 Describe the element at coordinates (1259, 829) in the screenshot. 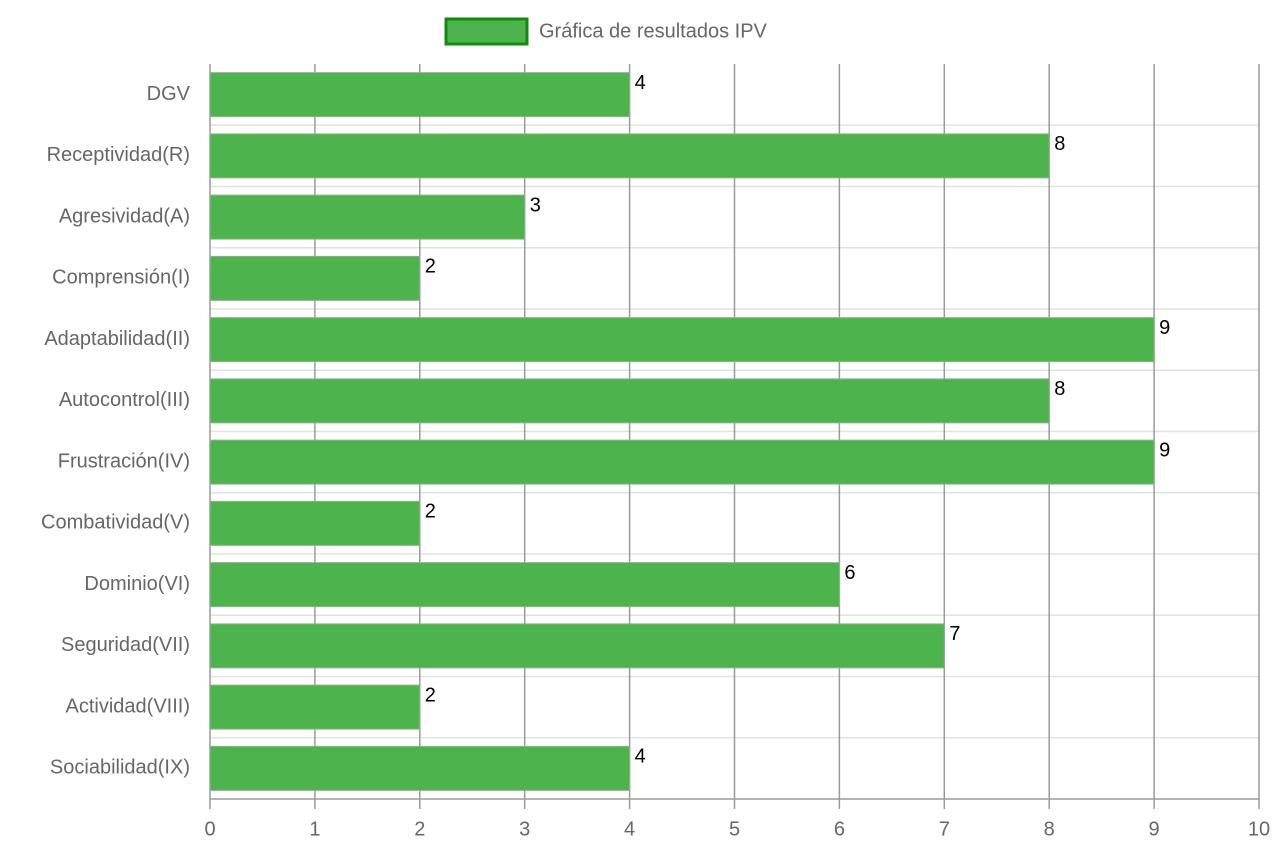

I see `x-tick-label: 10` at that location.